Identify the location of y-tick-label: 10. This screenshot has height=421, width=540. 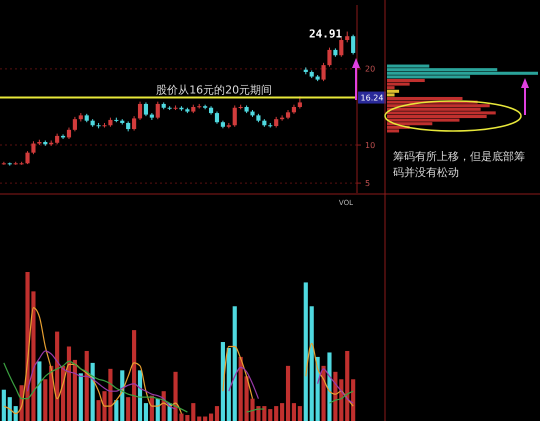
(370, 145).